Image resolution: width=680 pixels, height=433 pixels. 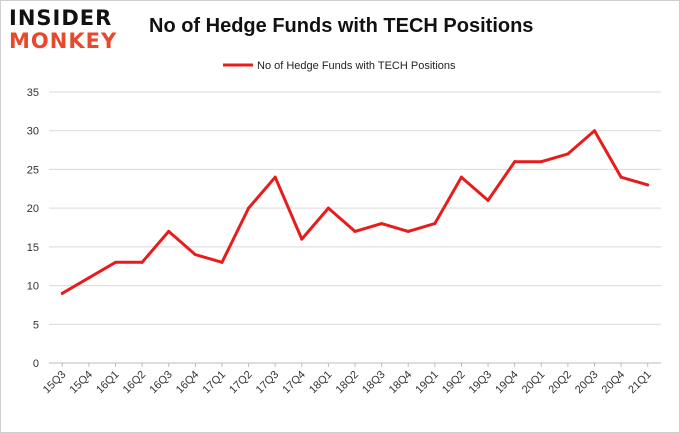 I want to click on y-tick-label: 5, so click(x=36, y=325).